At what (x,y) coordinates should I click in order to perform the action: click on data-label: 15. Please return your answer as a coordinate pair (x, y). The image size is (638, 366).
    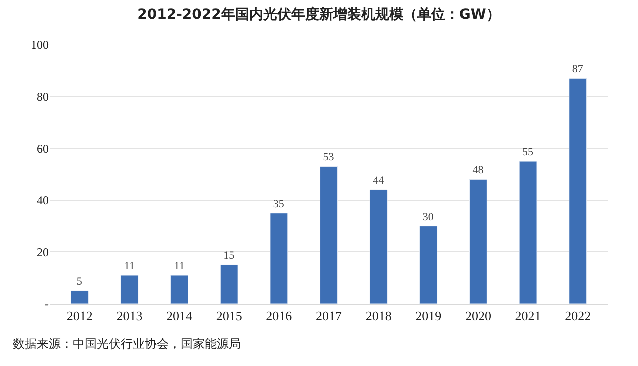
    Looking at the image, I should click on (230, 256).